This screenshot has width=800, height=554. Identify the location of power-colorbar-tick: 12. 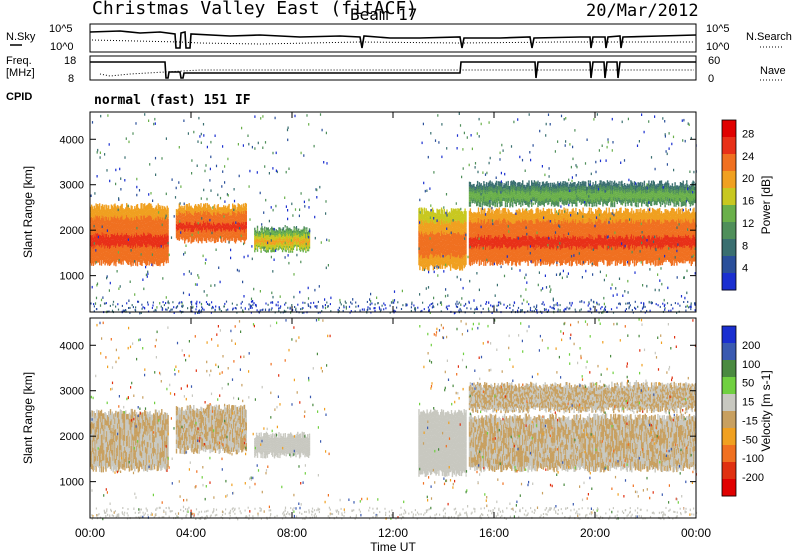
(748, 224).